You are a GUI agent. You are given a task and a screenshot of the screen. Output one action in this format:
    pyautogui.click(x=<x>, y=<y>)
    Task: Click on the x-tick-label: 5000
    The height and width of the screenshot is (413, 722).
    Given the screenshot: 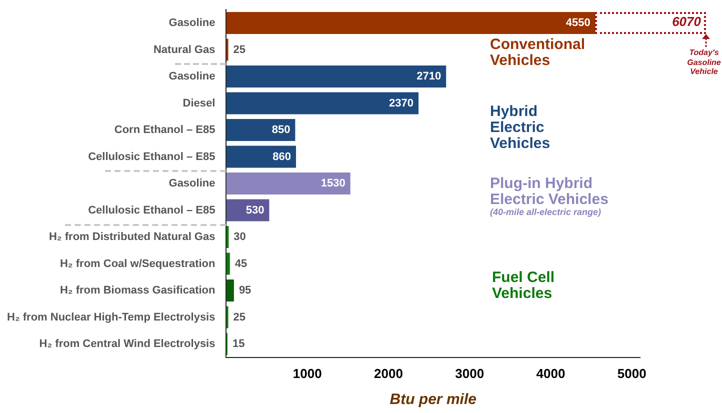 What is the action you would take?
    pyautogui.click(x=631, y=373)
    